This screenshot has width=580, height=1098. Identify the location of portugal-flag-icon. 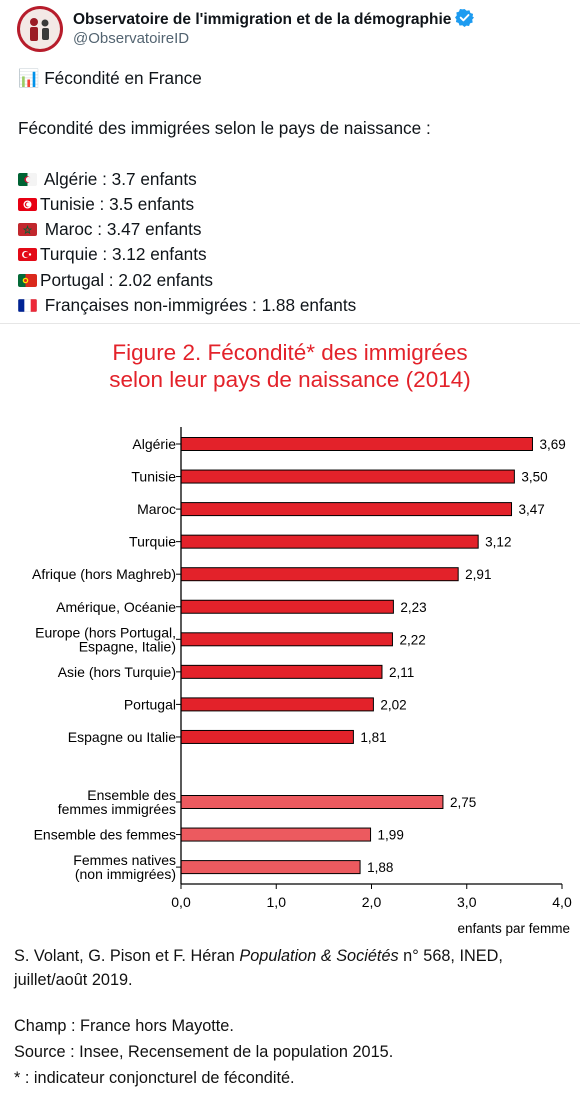
(27, 280).